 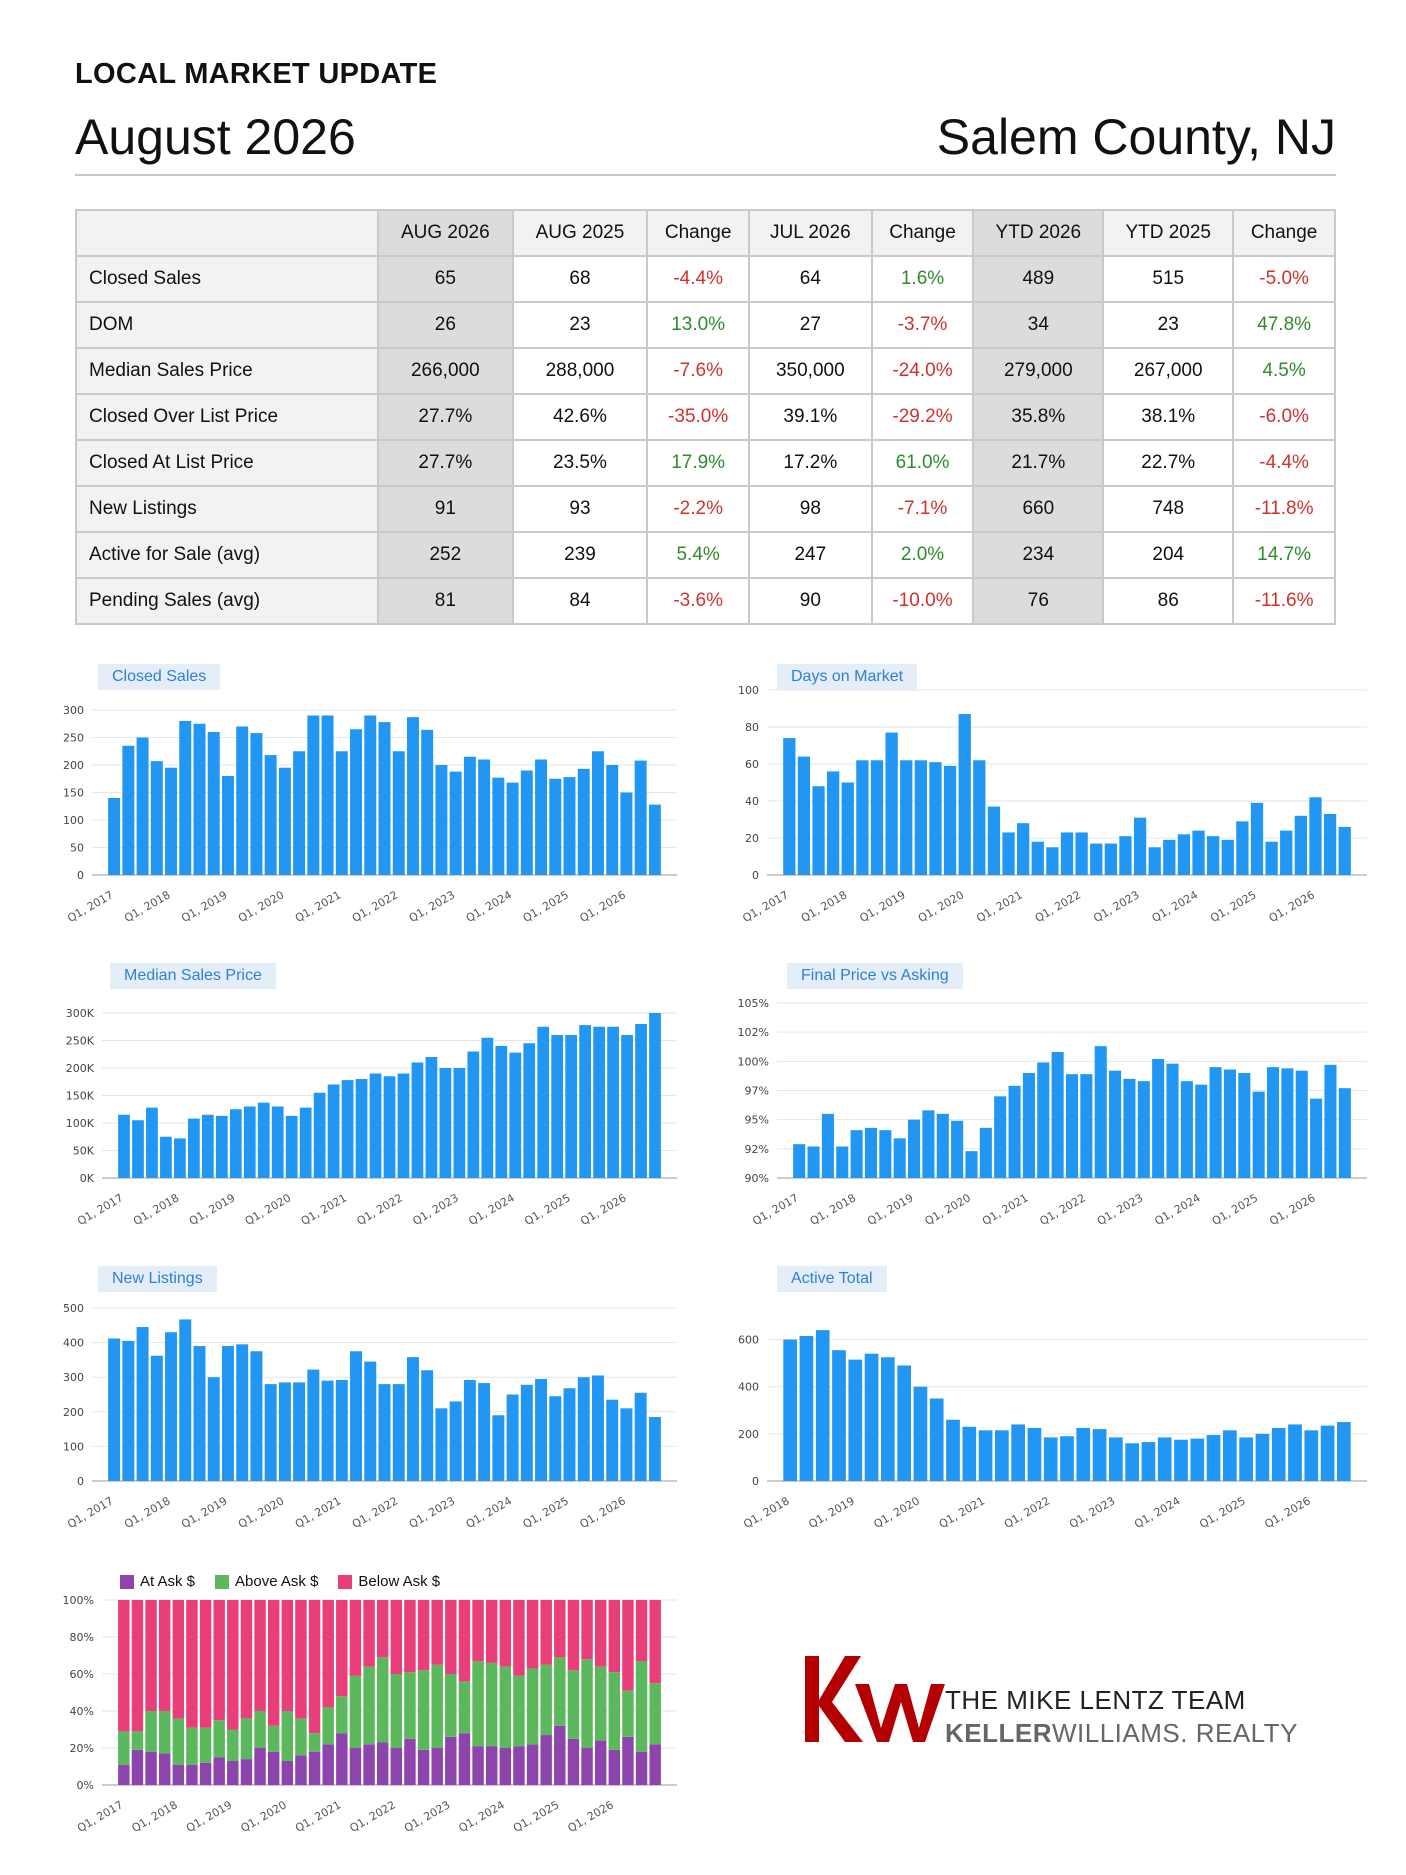 I want to click on y-tick-label: 200, so click(x=73, y=1412).